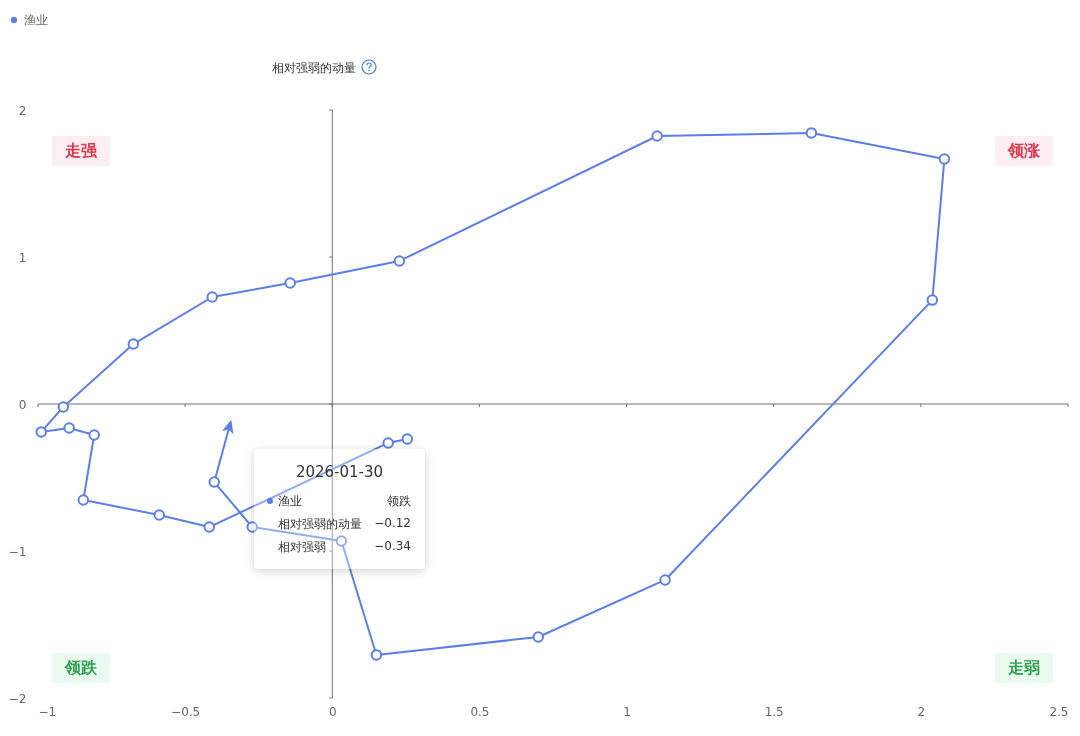 The image size is (1080, 736). Describe the element at coordinates (627, 711) in the screenshot. I see `x-tick-label: 1` at that location.